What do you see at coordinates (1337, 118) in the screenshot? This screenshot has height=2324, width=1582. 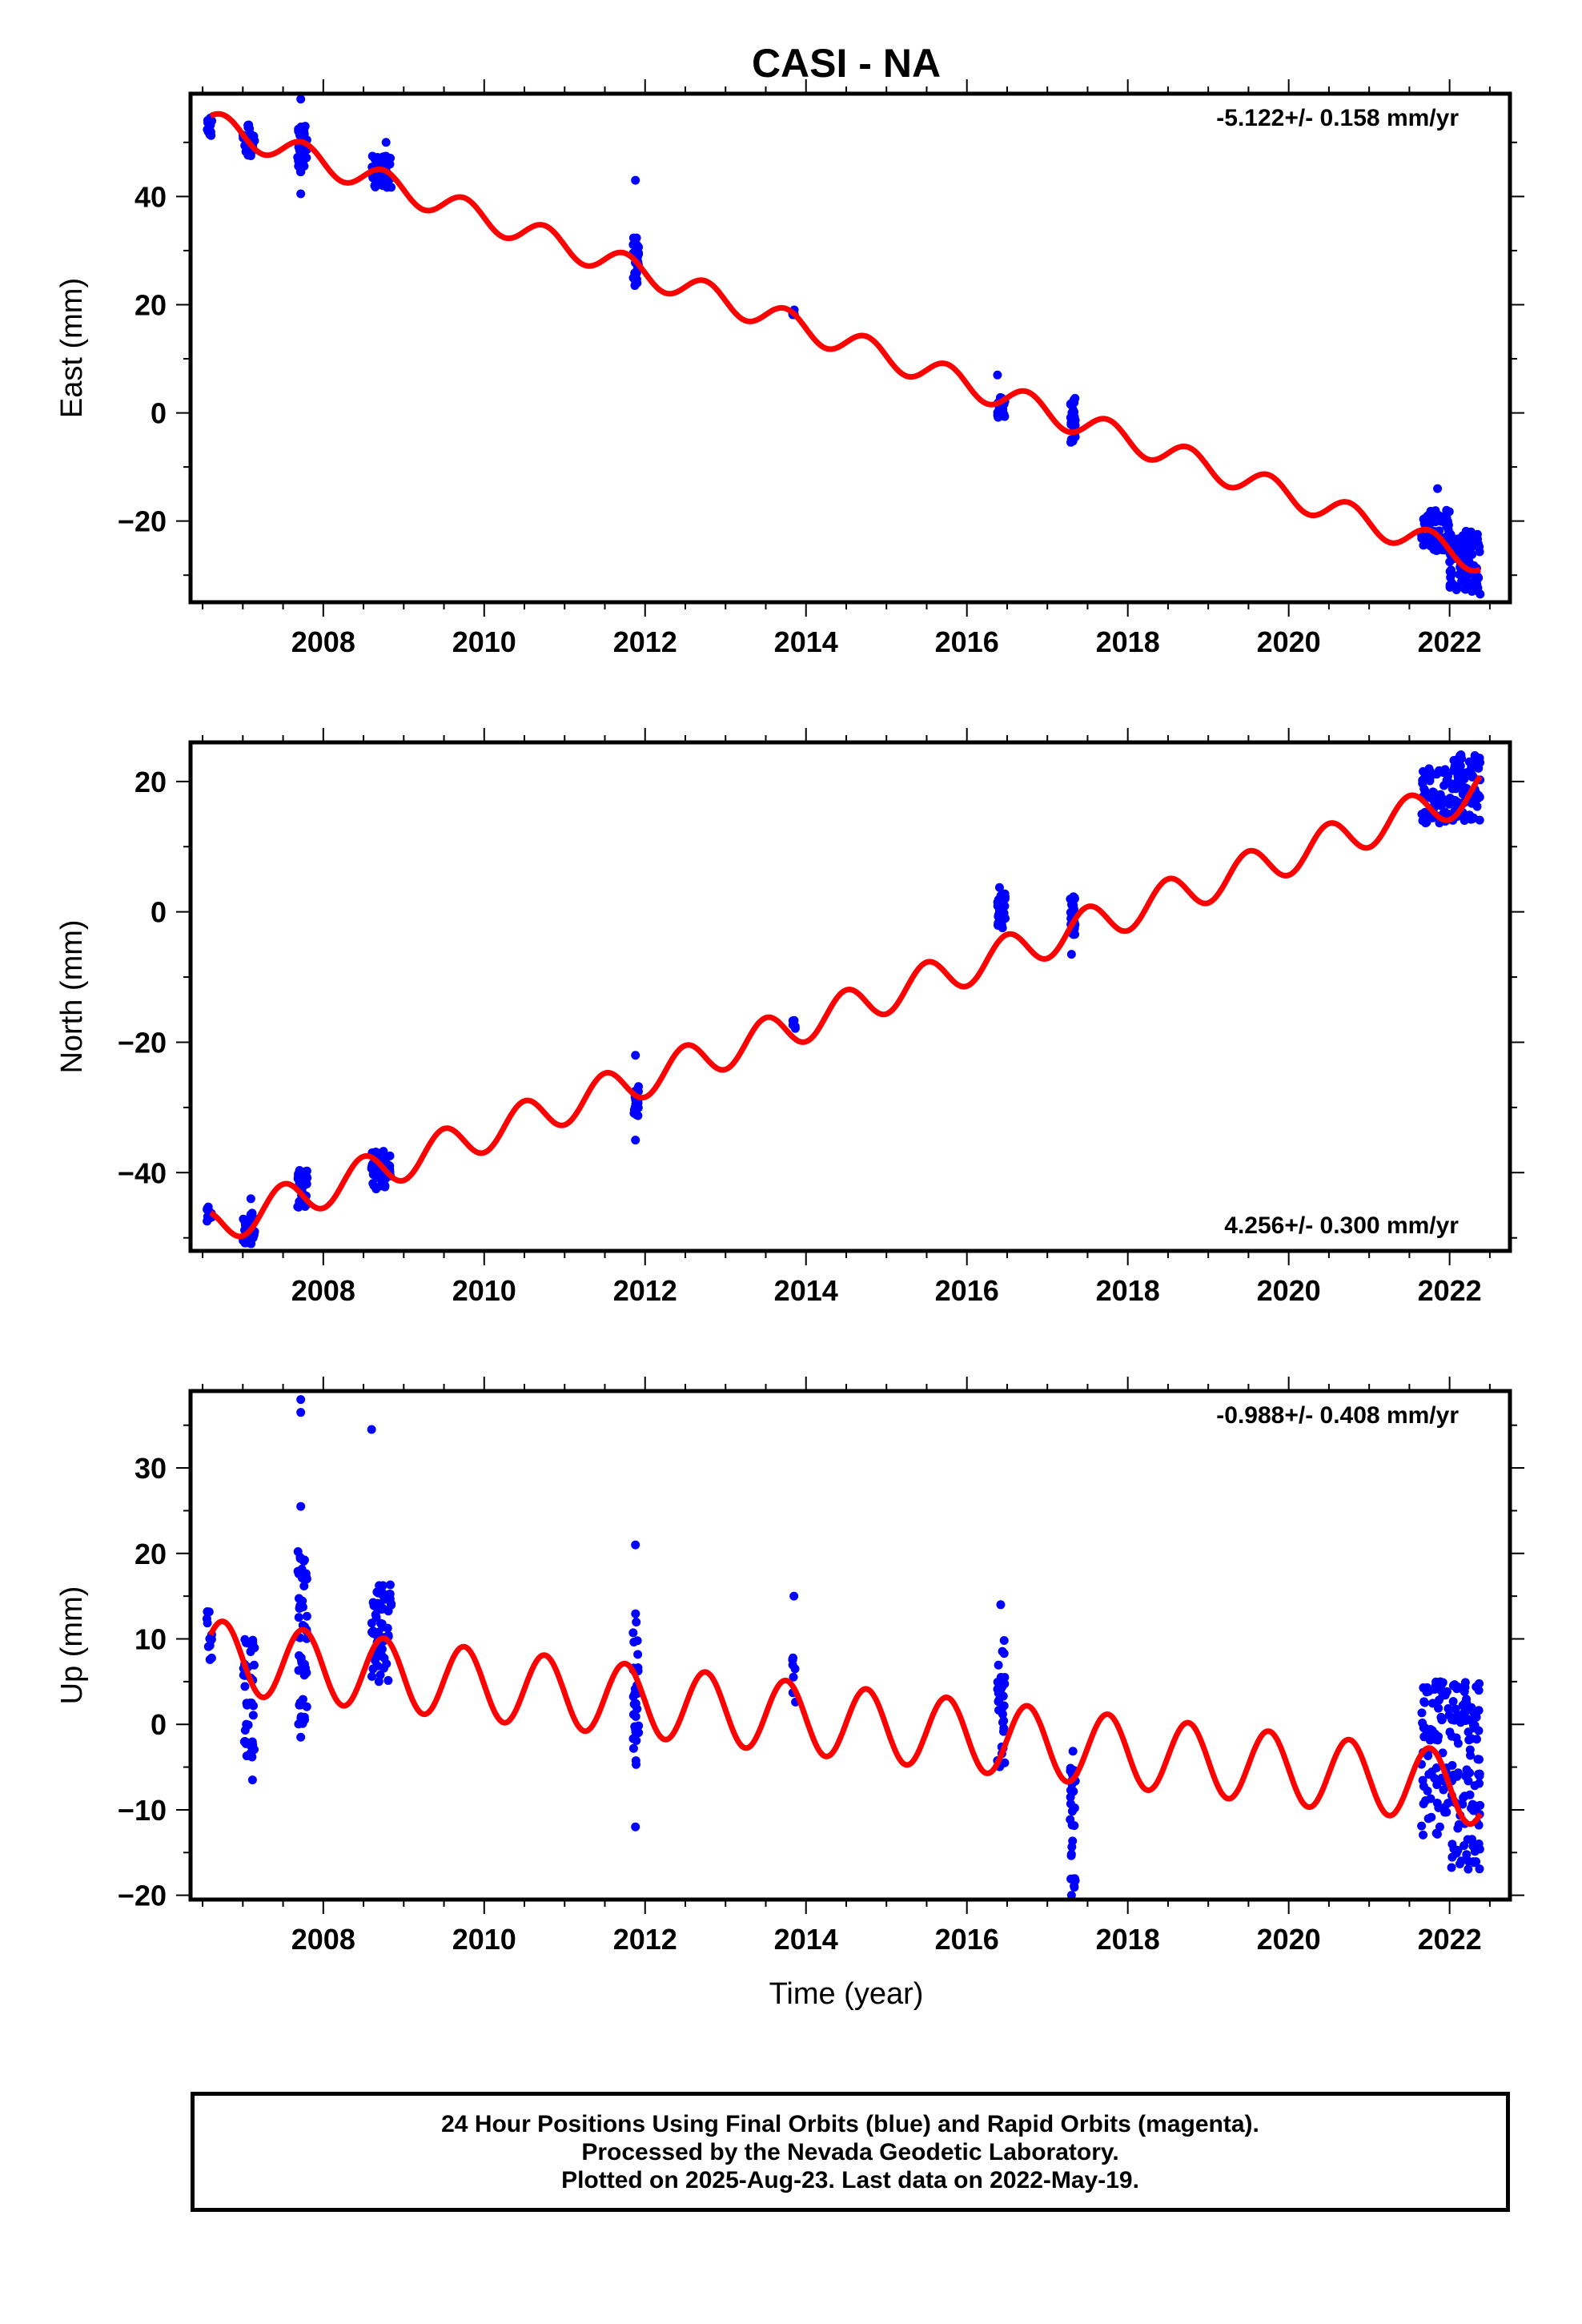 I see `rate-label: -5.122+/- 0.158 mm/yr` at bounding box center [1337, 118].